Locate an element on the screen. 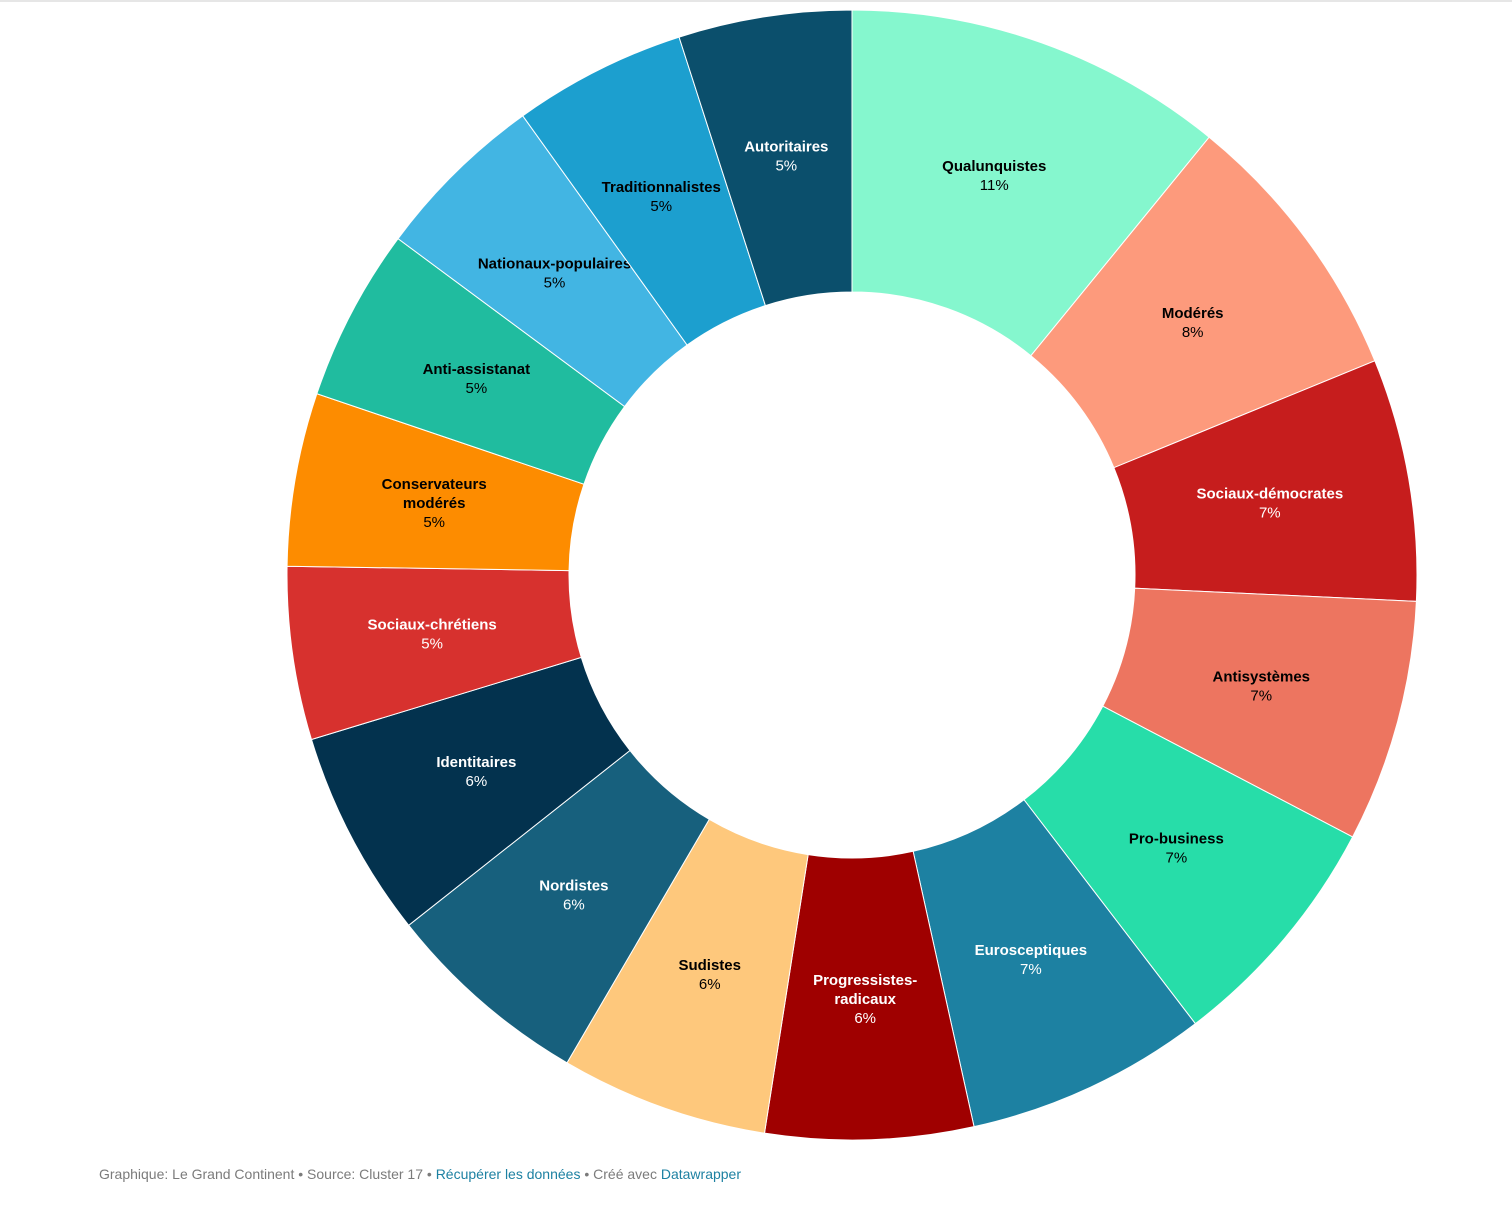 The height and width of the screenshot is (1228, 1512). slice-label: Progressistes-radicaux 6% is located at coordinates (865, 999).